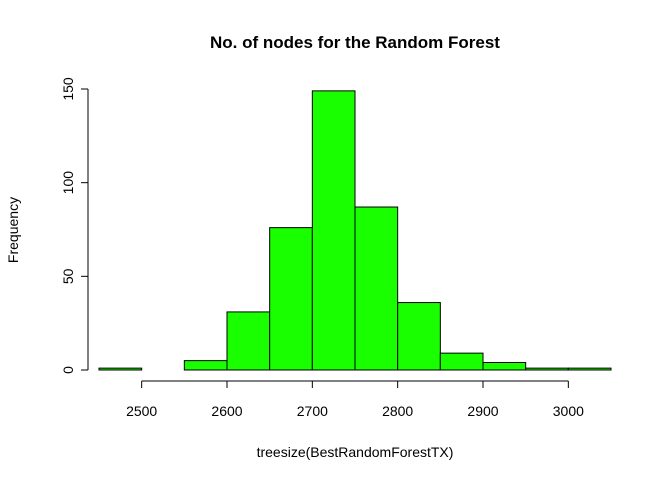  What do you see at coordinates (141, 411) in the screenshot?
I see `x-tick-label: 2500` at bounding box center [141, 411].